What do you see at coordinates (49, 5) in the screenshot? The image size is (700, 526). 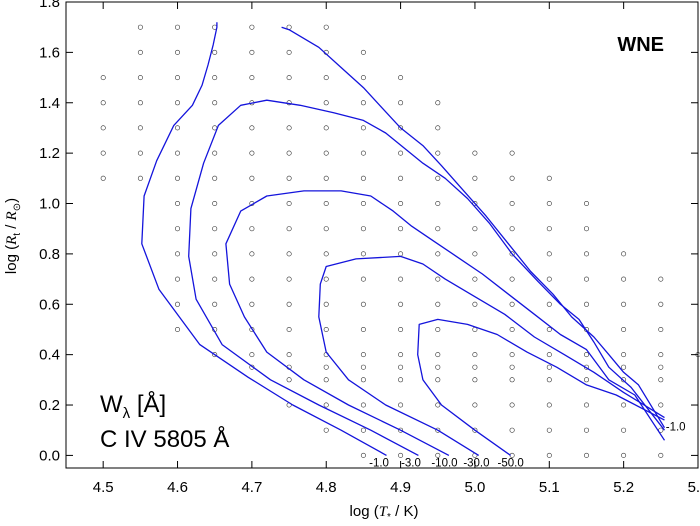 I see `y-tick-label: 1.8` at bounding box center [49, 5].